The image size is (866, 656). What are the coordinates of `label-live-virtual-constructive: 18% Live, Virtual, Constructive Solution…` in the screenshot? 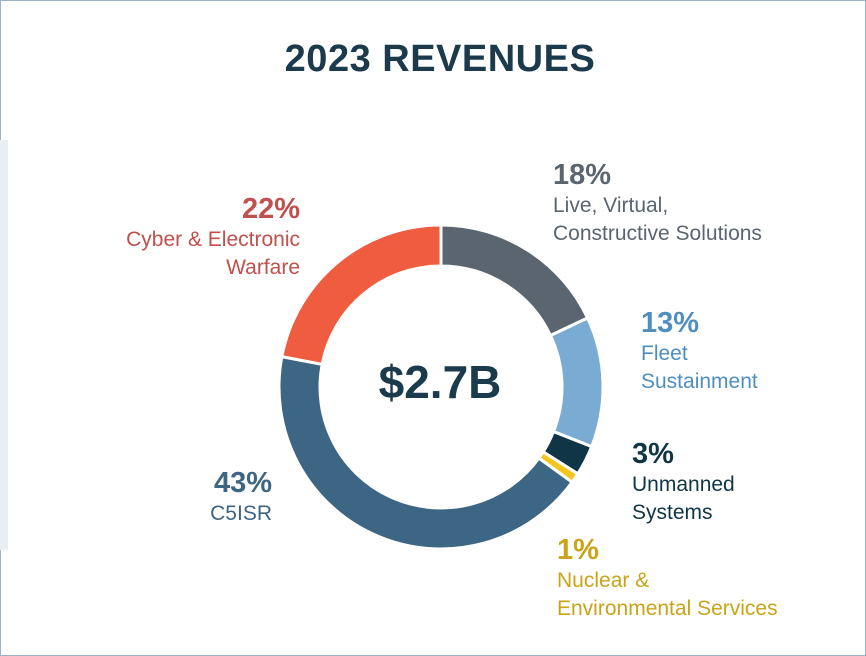 It's located at (657, 203).